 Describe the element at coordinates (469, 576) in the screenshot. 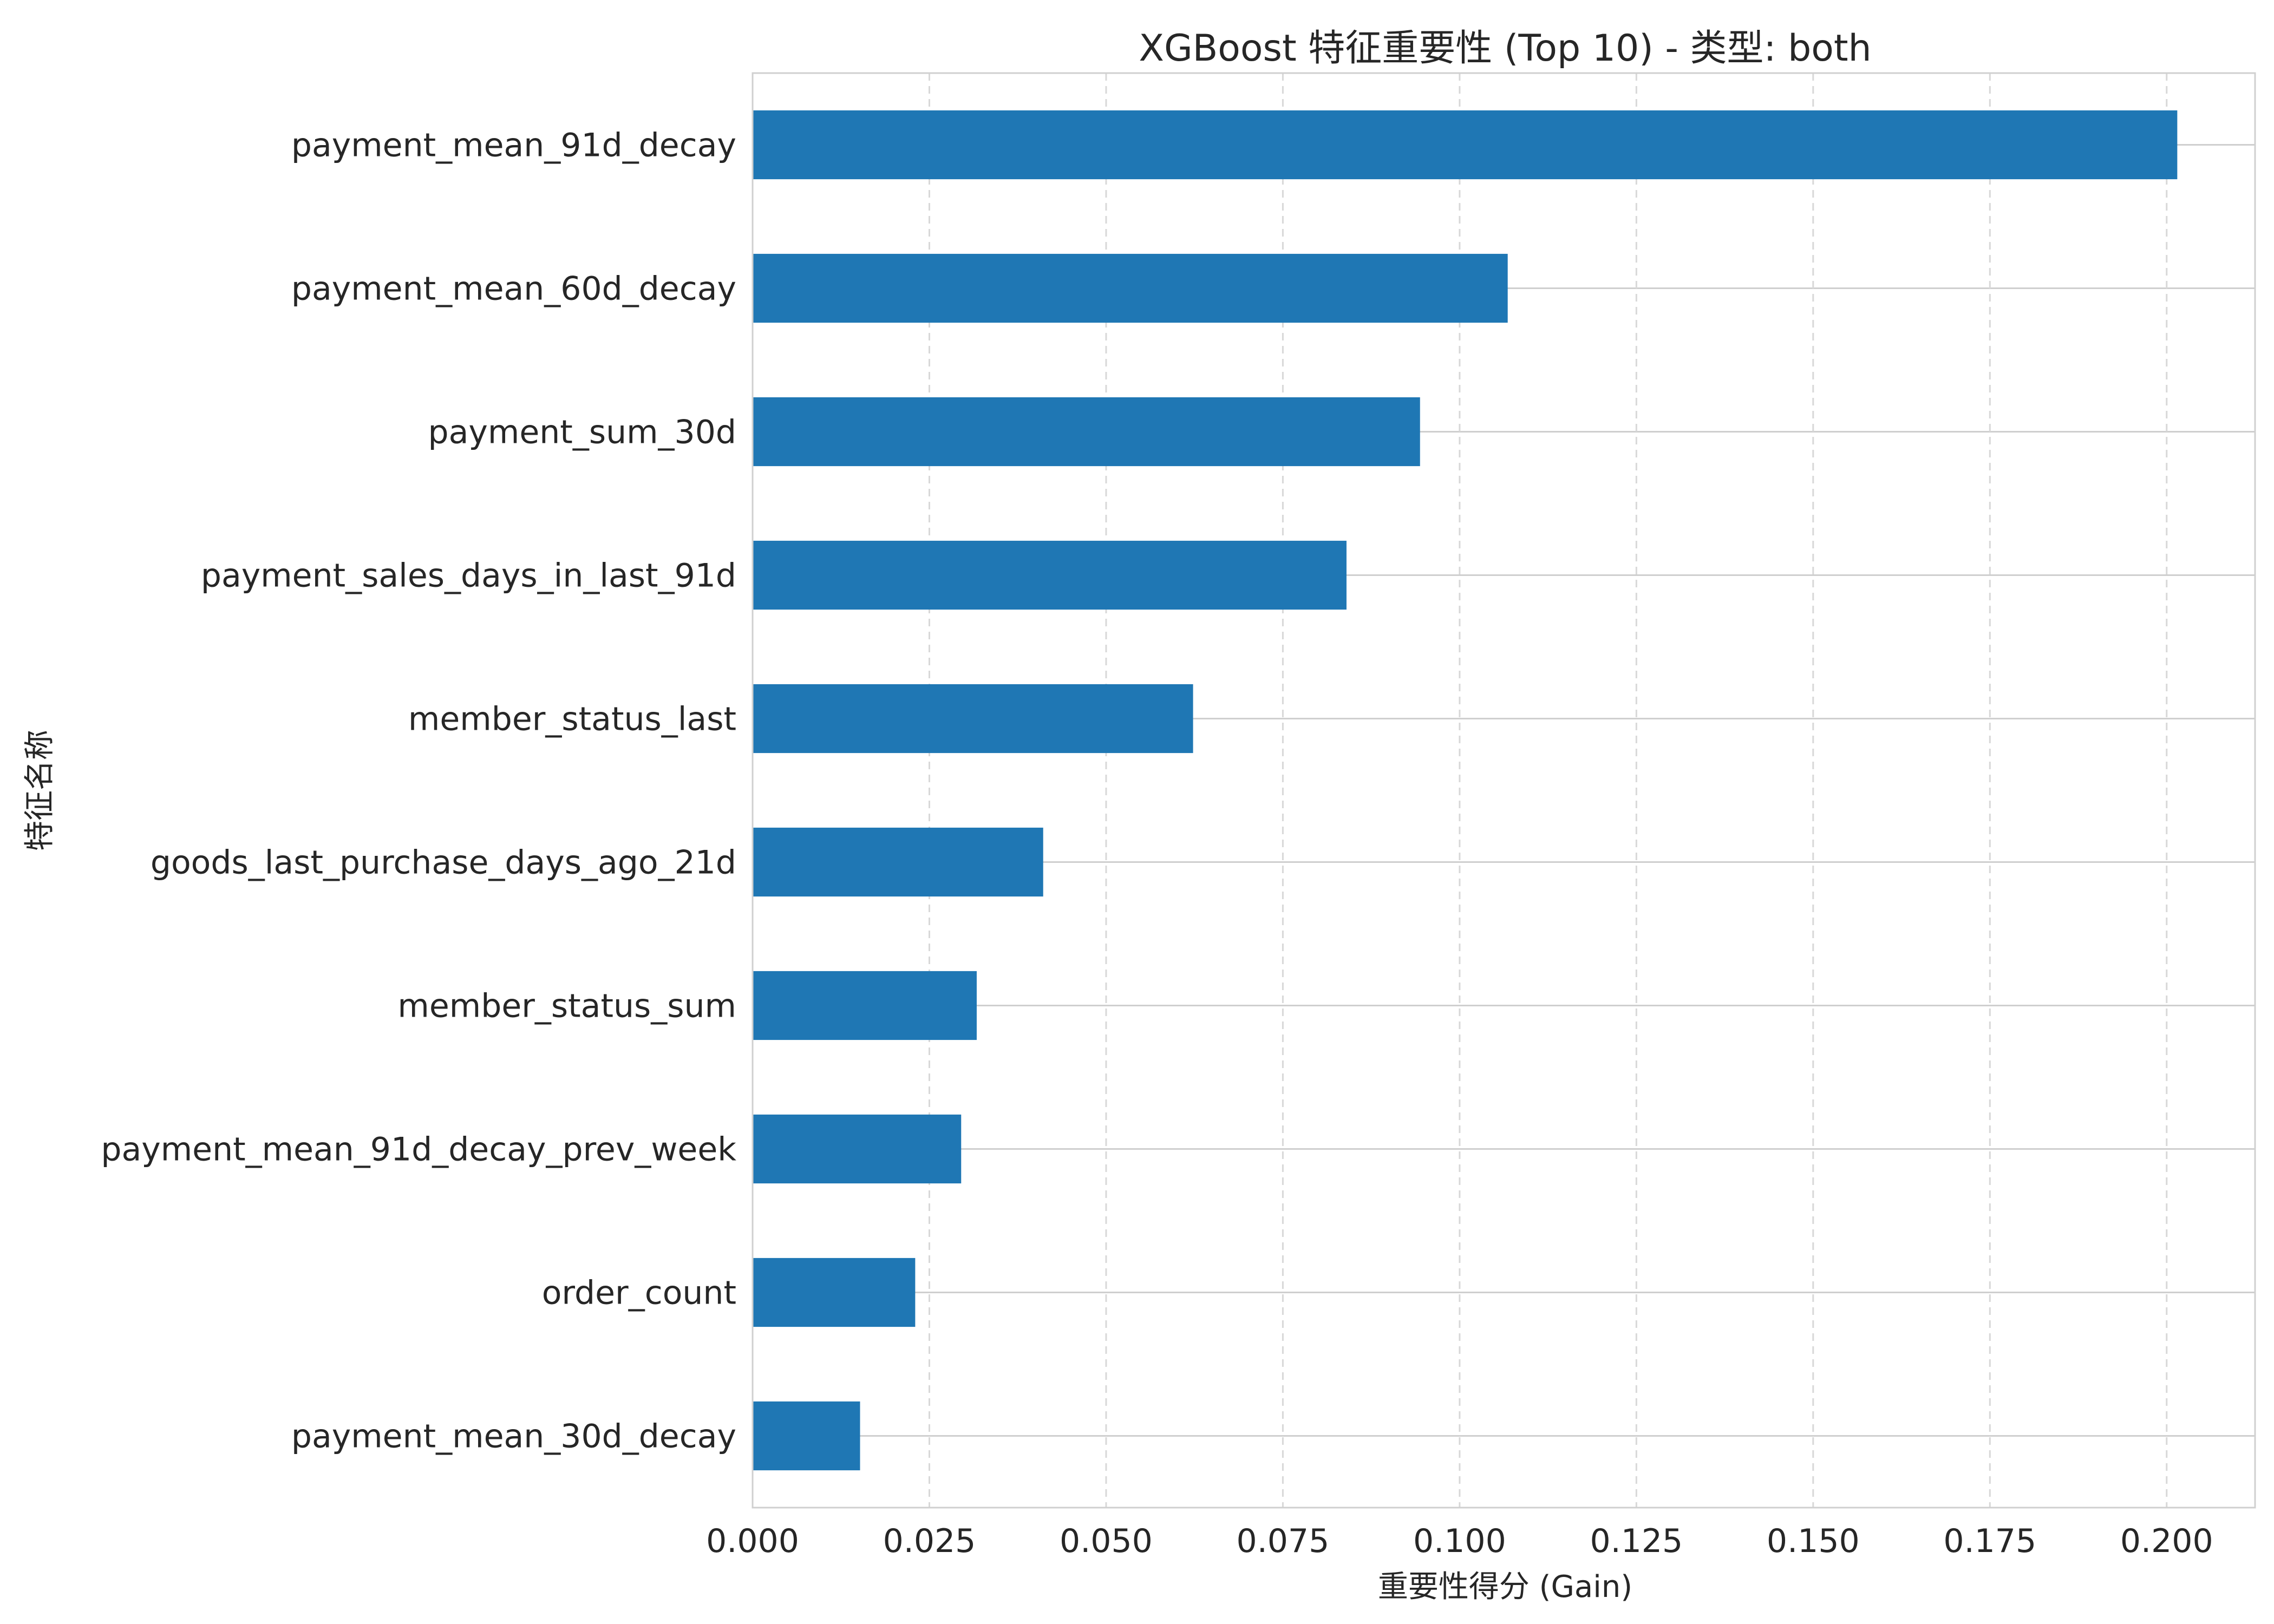

I see `category-label: payment_sales_days_in_last_91d` at that location.